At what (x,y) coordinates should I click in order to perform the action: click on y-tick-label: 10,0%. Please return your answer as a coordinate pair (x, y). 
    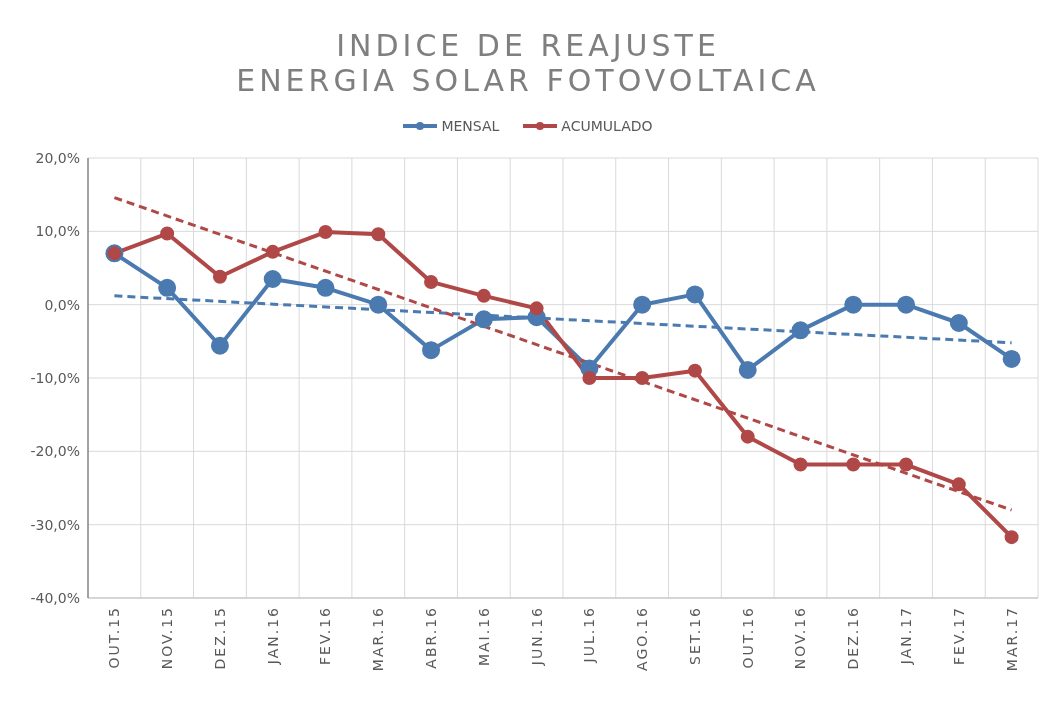
    Looking at the image, I should click on (57, 231).